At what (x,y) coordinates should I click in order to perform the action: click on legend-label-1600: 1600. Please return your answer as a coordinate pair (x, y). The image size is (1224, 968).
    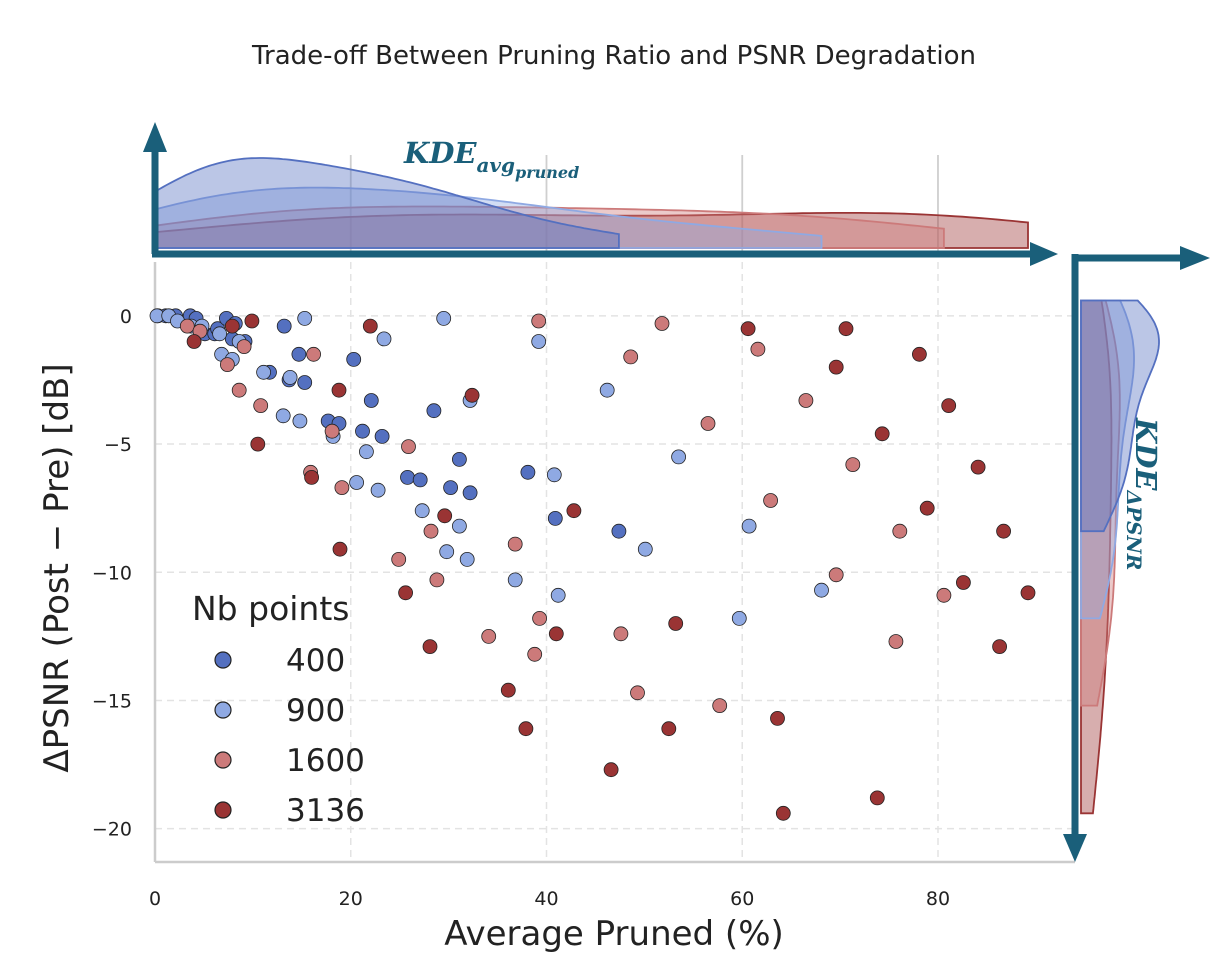
    Looking at the image, I should click on (325, 761).